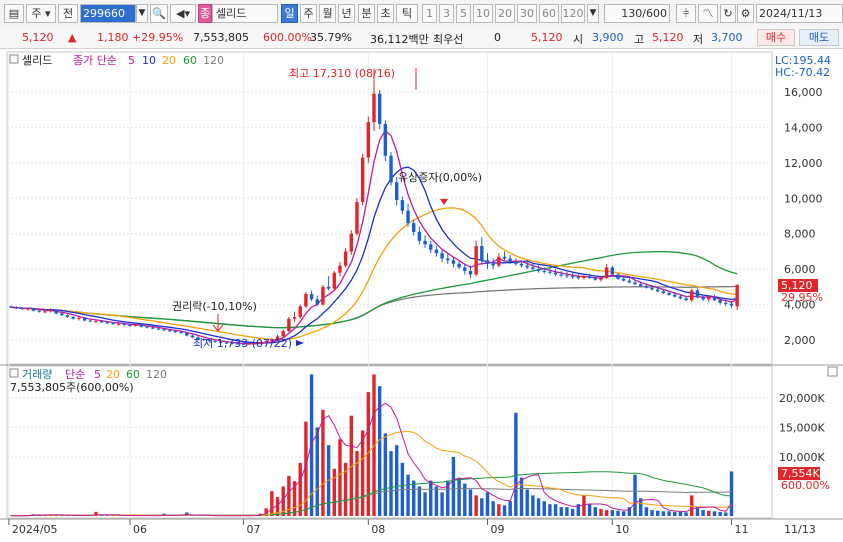 The width and height of the screenshot is (843, 542). I want to click on volume-y-tick: 15,000K, so click(802, 428).